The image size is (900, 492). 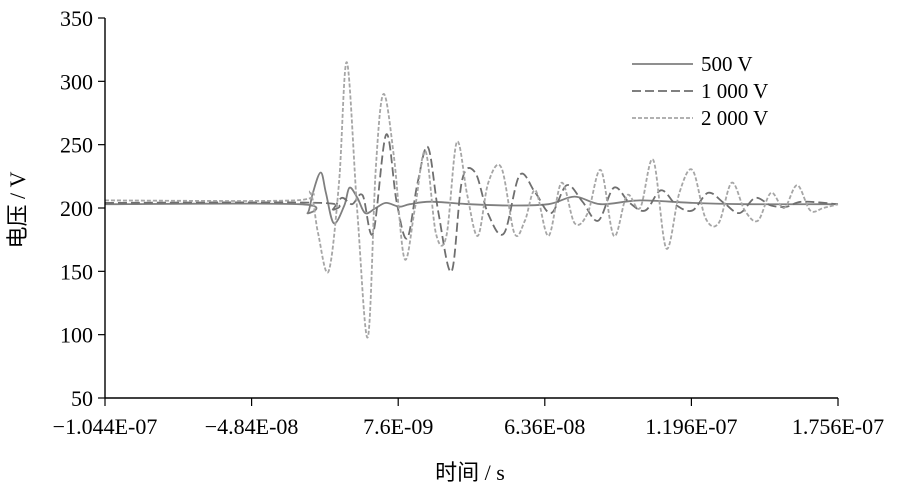 I want to click on legend-label: 500 V, so click(x=727, y=64).